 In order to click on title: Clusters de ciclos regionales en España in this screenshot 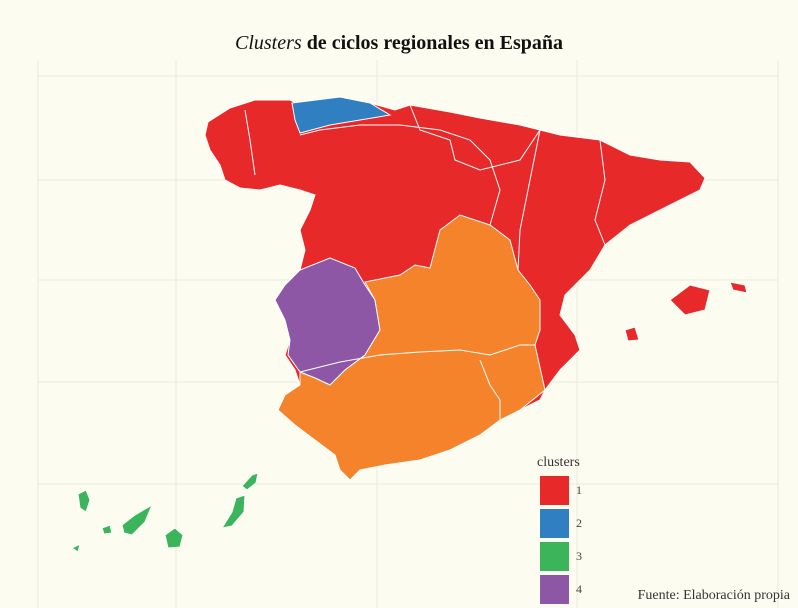, I will do `click(399, 43)`.